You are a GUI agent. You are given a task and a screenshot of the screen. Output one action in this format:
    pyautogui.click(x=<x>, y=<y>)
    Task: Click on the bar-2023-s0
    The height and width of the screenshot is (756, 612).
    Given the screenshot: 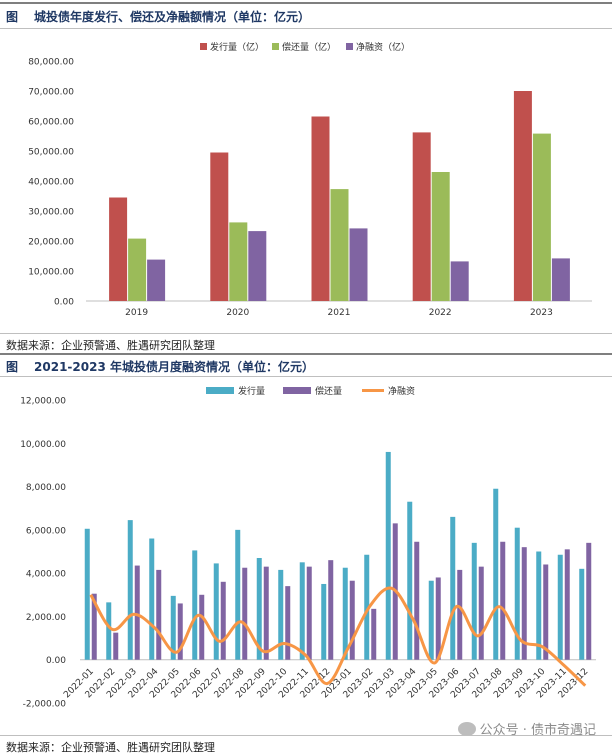 What is the action you would take?
    pyautogui.click(x=522, y=196)
    